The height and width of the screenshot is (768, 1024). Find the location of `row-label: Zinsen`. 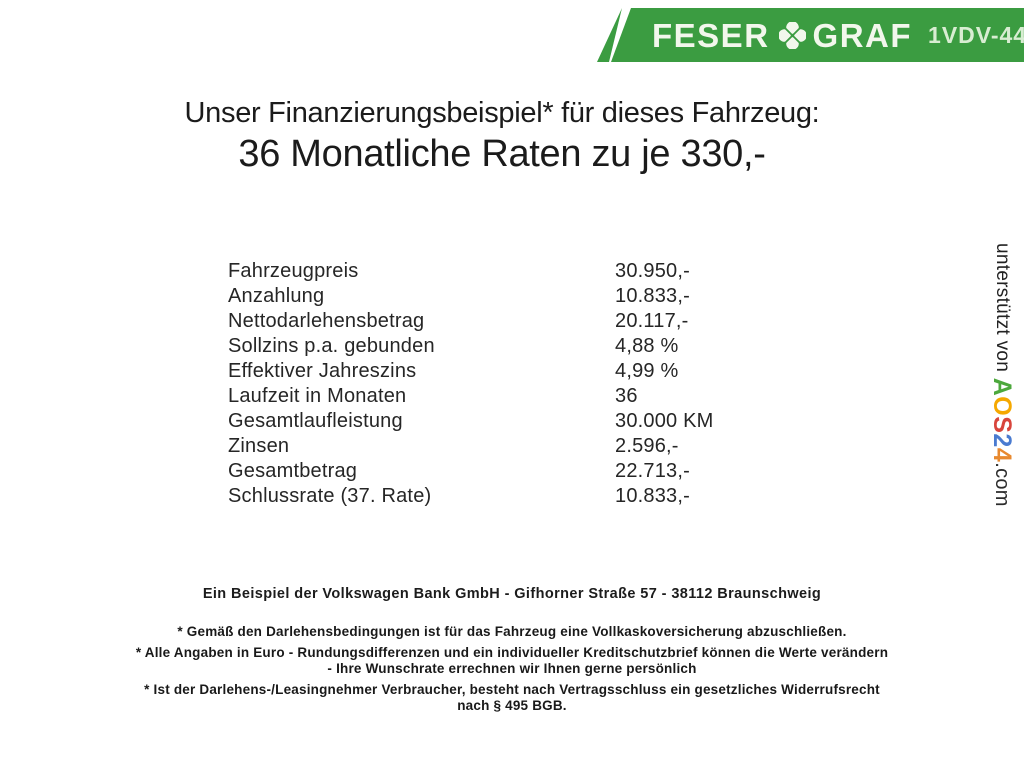

row-label: Zinsen is located at coordinates (259, 446).